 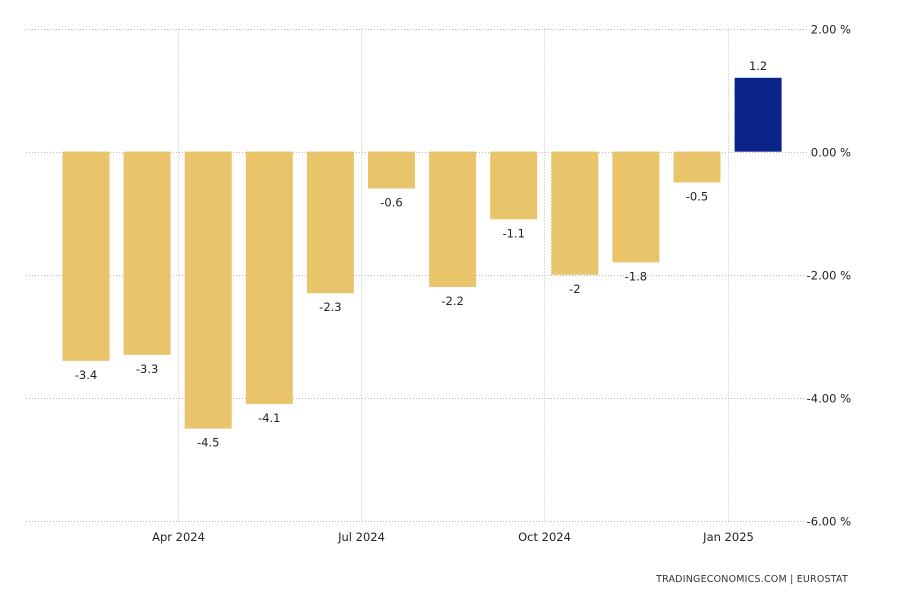 I want to click on bar-value-label: -1.8, so click(x=636, y=276).